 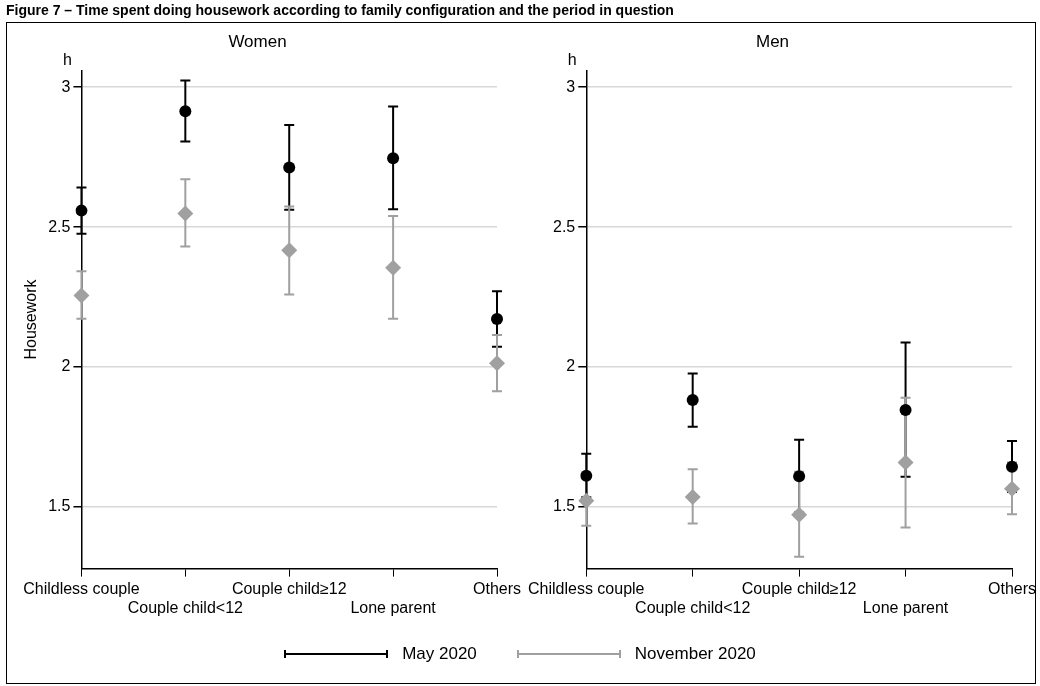 I want to click on chart-title: Women, so click(x=257, y=41).